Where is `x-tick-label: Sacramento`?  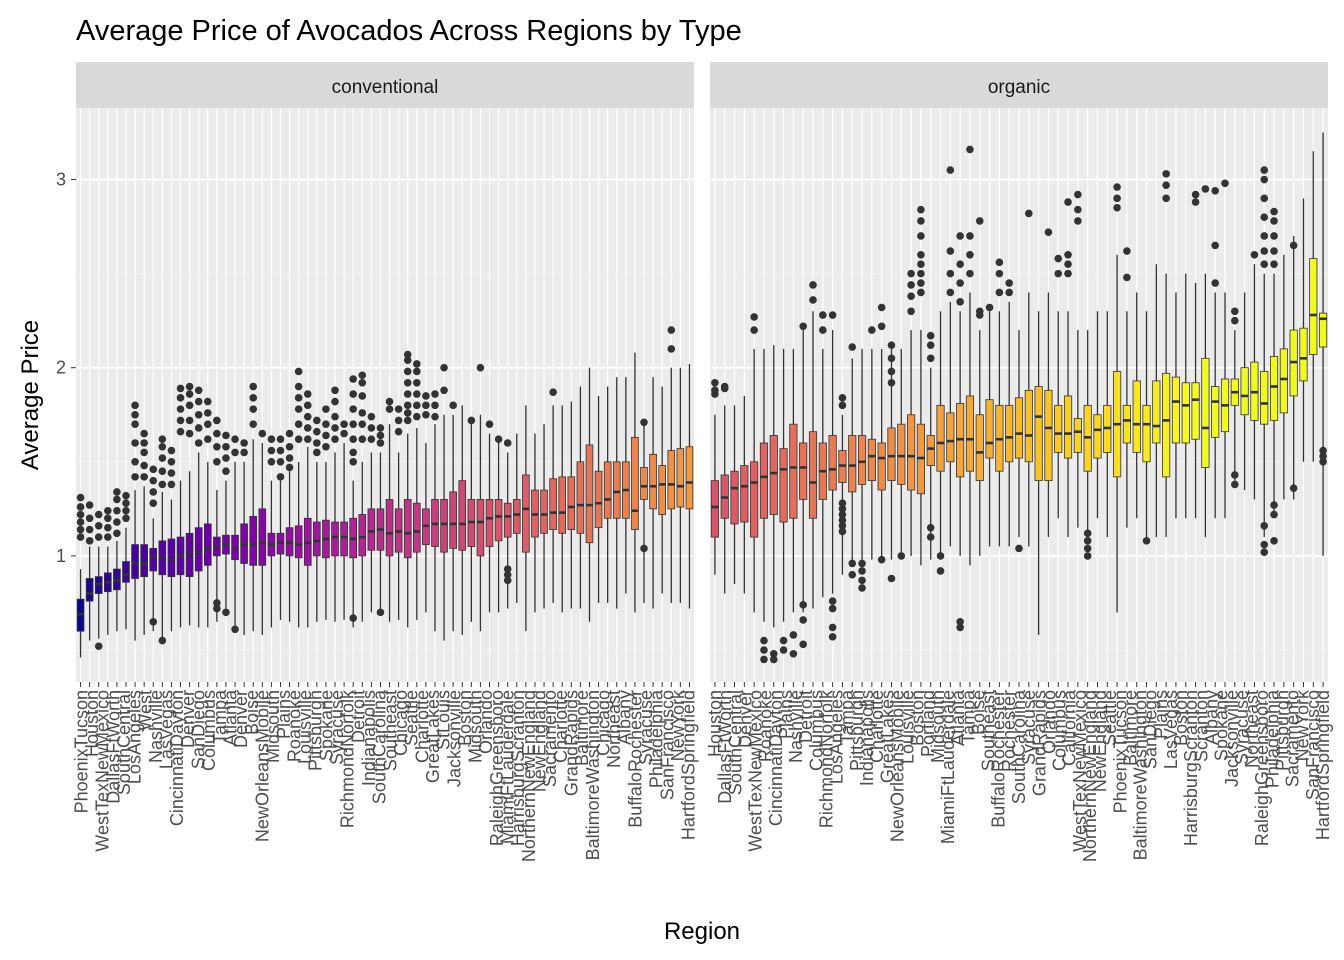 x-tick-label: Sacramento is located at coordinates (550, 738).